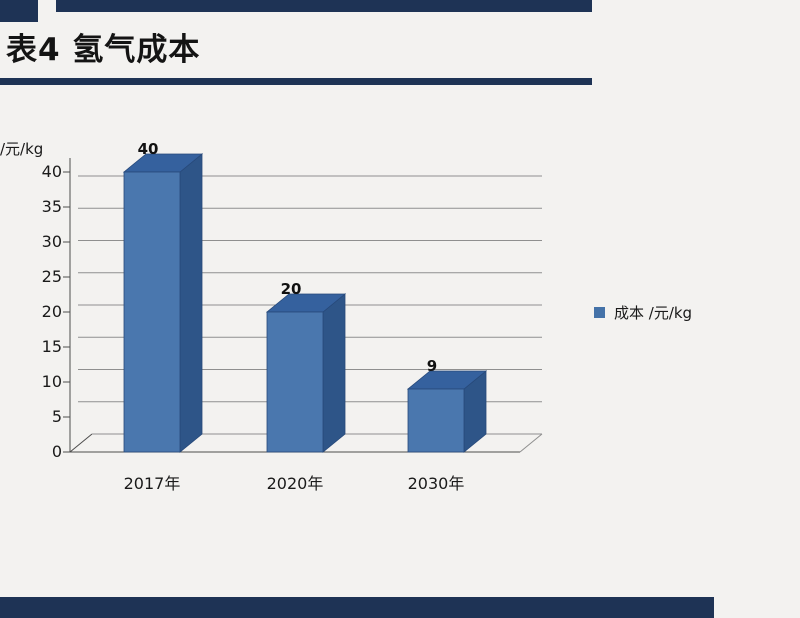  Describe the element at coordinates (291, 289) in the screenshot. I see `bar-value-label: 20` at that location.